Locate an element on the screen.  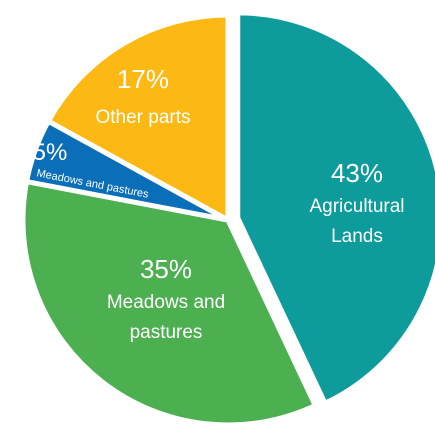
slice-name-label: Other parts is located at coordinates (142, 117).